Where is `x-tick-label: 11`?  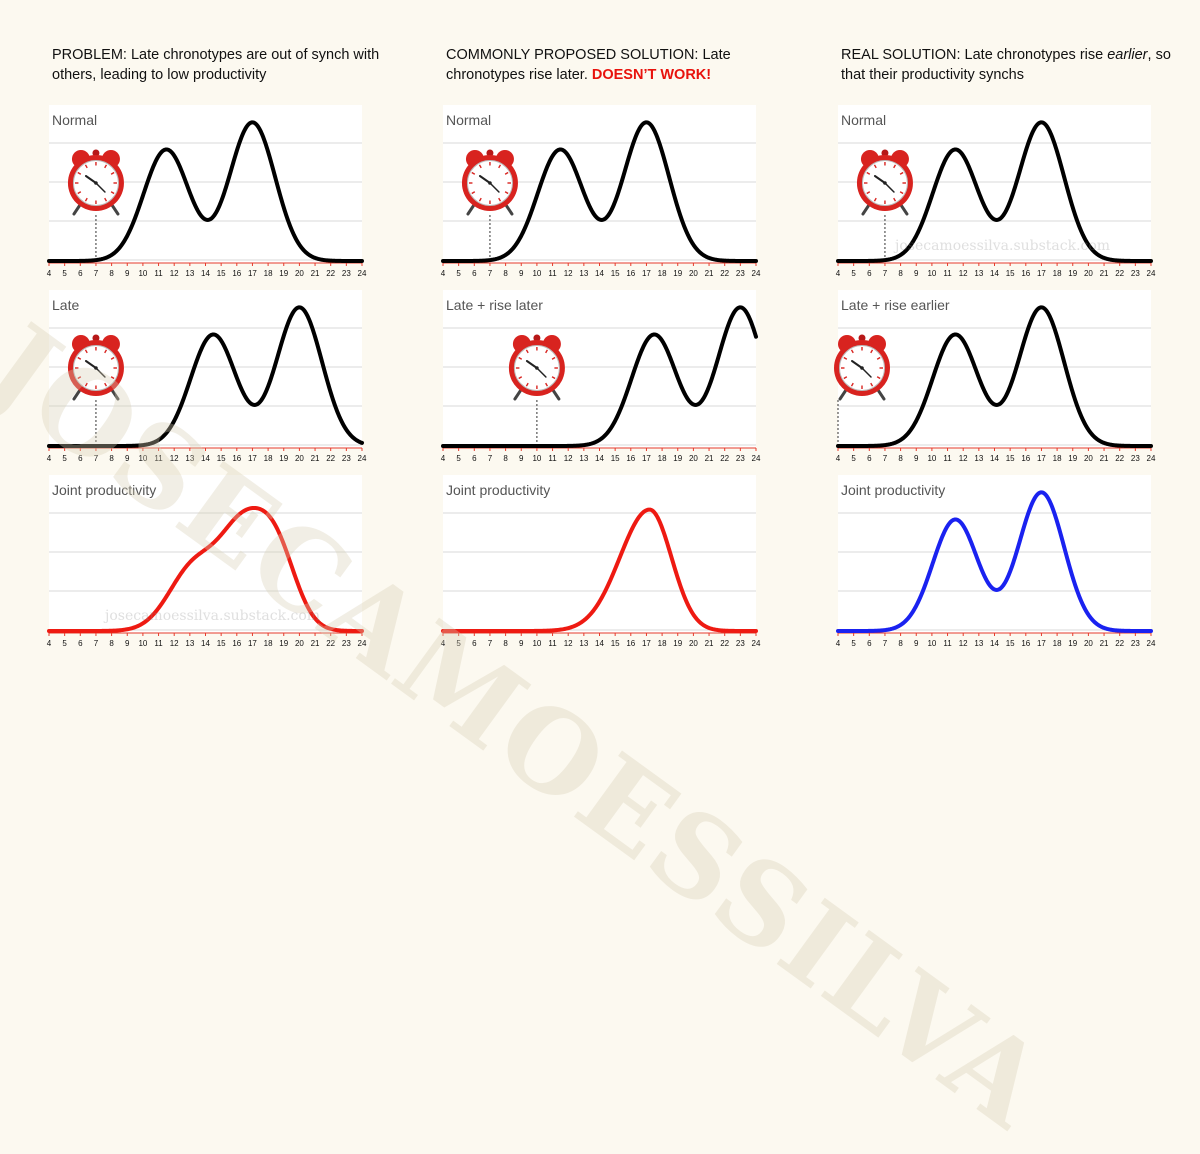 x-tick-label: 11 is located at coordinates (552, 458).